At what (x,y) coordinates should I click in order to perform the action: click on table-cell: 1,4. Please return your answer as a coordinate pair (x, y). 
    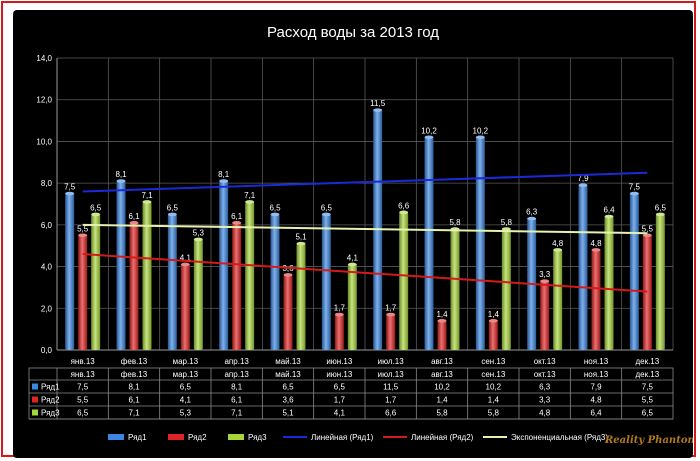
    Looking at the image, I should click on (494, 400).